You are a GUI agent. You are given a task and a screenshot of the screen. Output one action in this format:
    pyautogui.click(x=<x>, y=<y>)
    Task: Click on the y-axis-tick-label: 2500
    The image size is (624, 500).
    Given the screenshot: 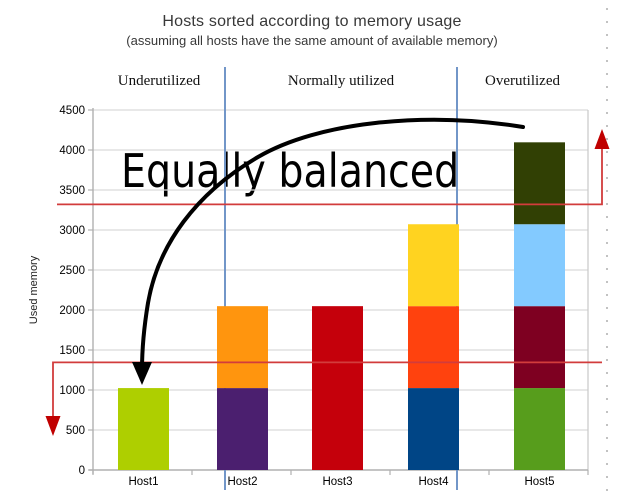 What is the action you would take?
    pyautogui.click(x=72, y=271)
    